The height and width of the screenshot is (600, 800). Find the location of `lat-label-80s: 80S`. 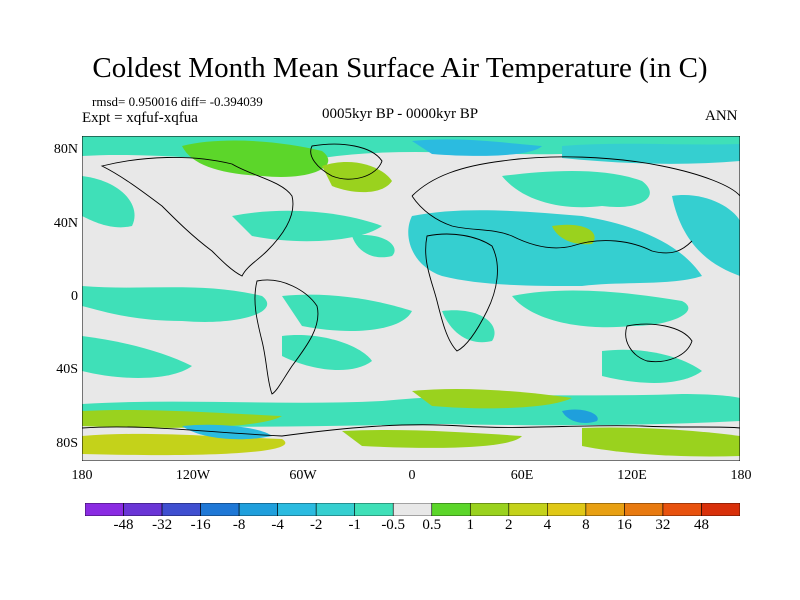

lat-label-80s: 80S is located at coordinates (67, 443).